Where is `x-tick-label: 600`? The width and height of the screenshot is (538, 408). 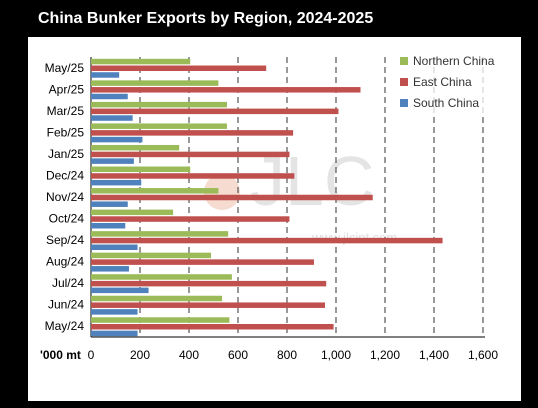
x-tick-label: 600 is located at coordinates (238, 355).